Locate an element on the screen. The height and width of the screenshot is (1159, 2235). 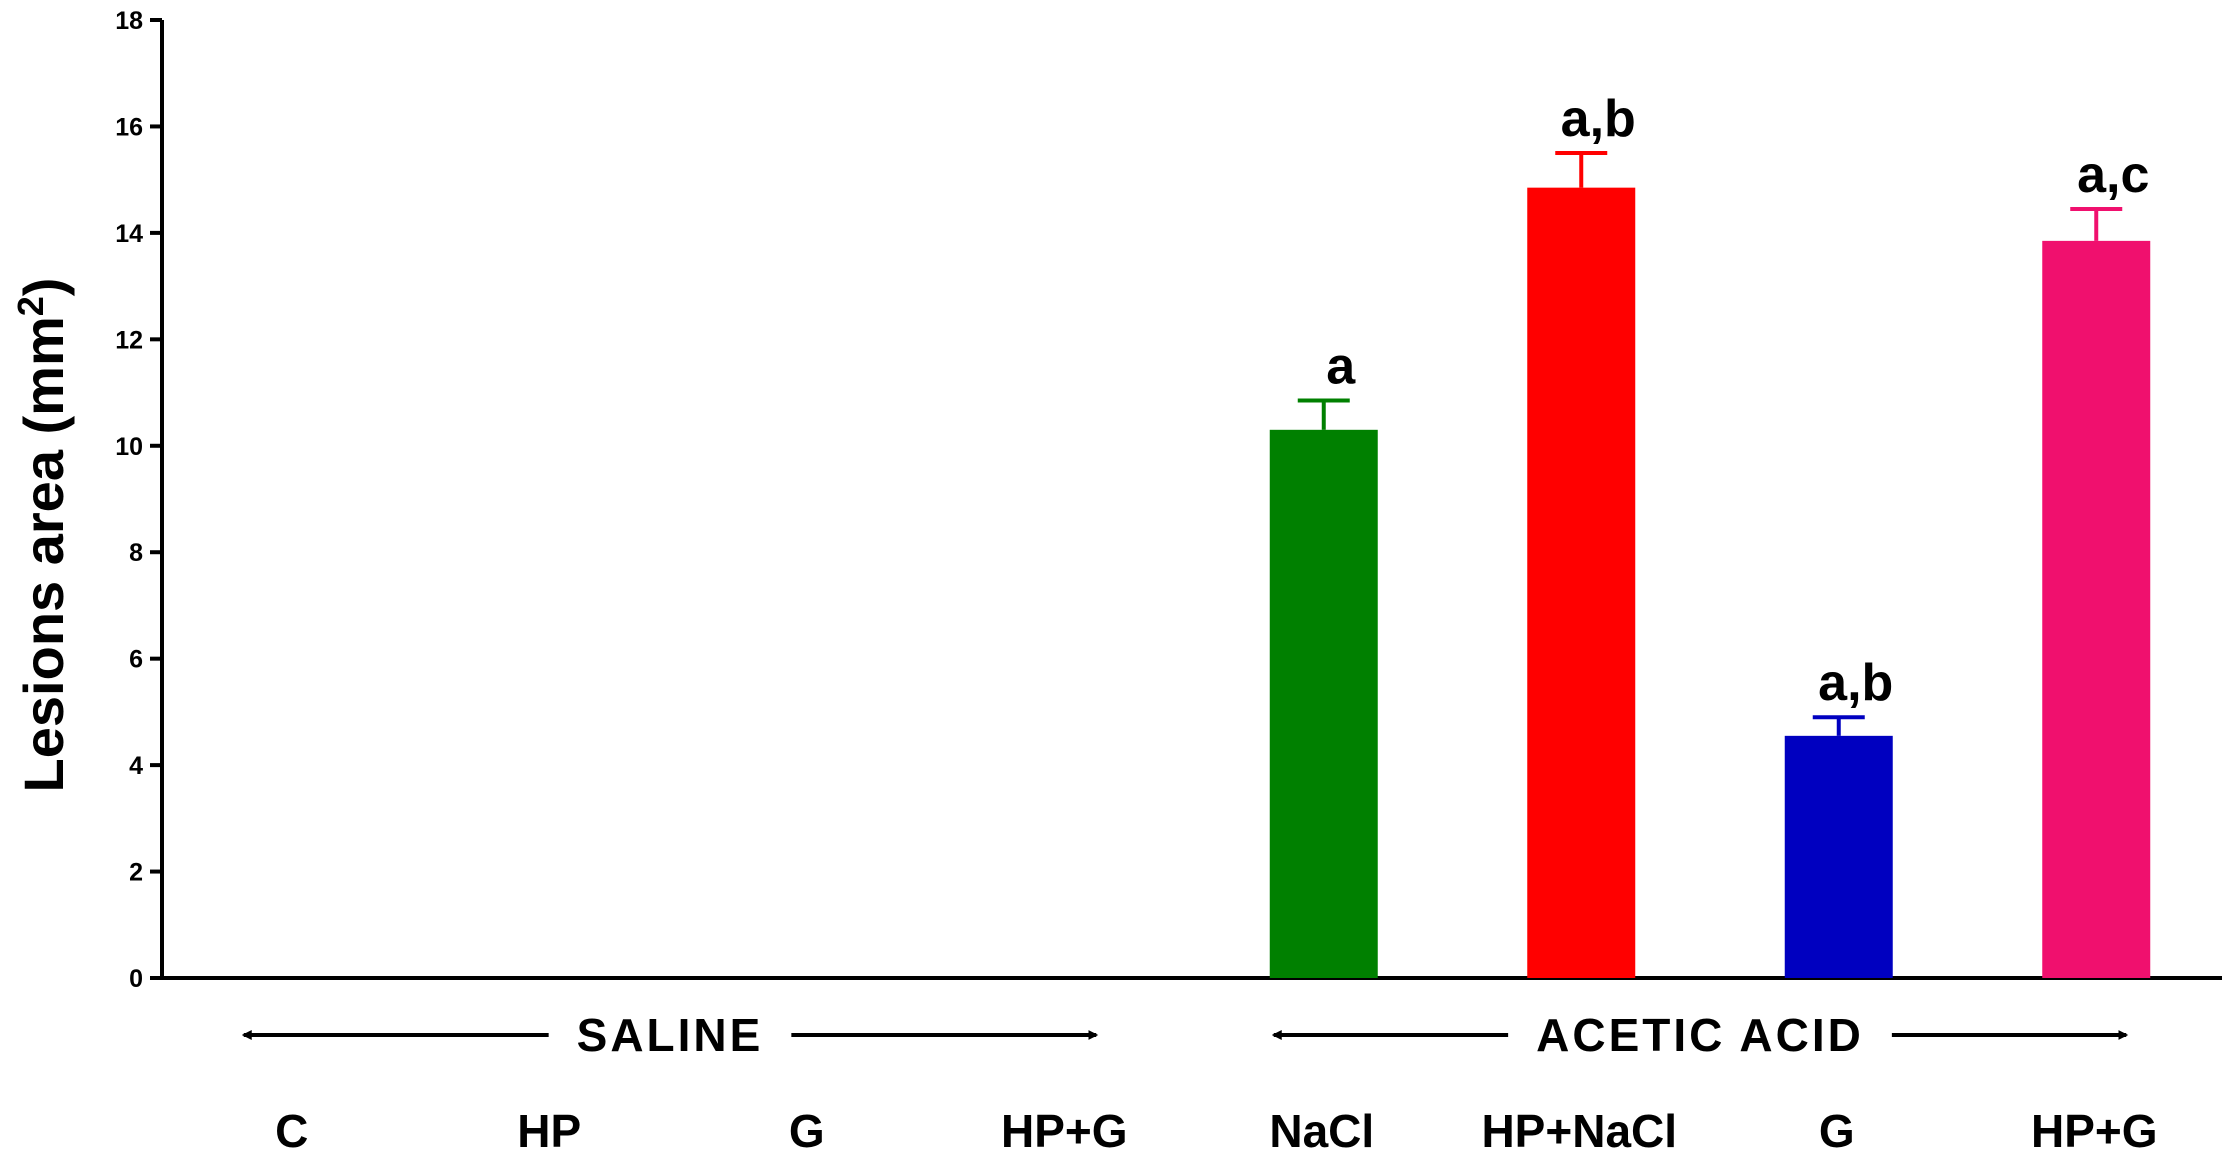
significance-label: a,c is located at coordinates (2113, 175).